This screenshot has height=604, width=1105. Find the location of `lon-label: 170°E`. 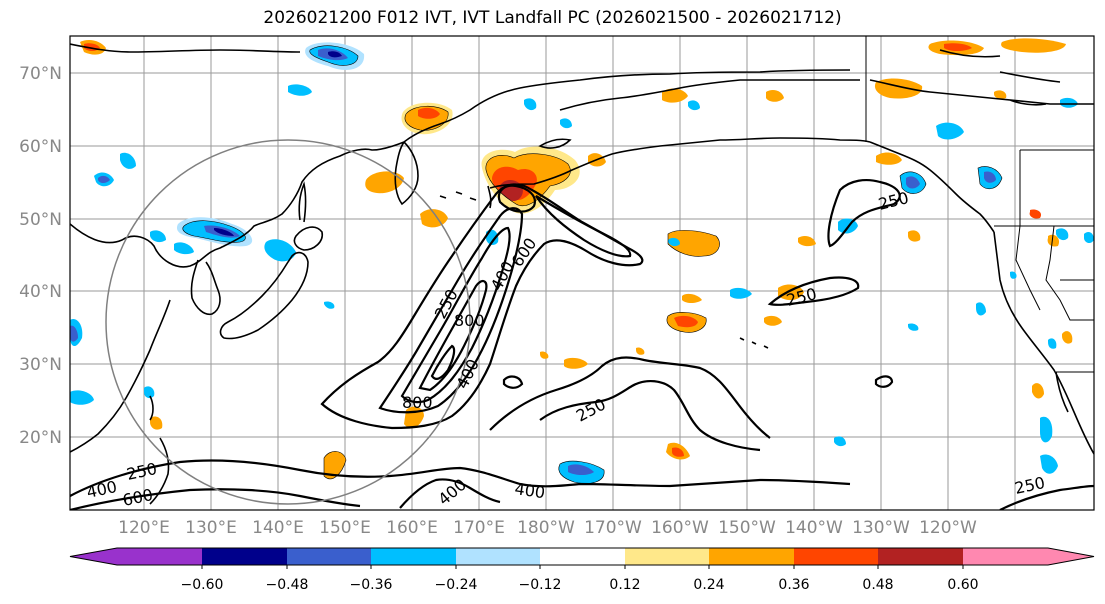

lon-label: 170°E is located at coordinates (479, 528).